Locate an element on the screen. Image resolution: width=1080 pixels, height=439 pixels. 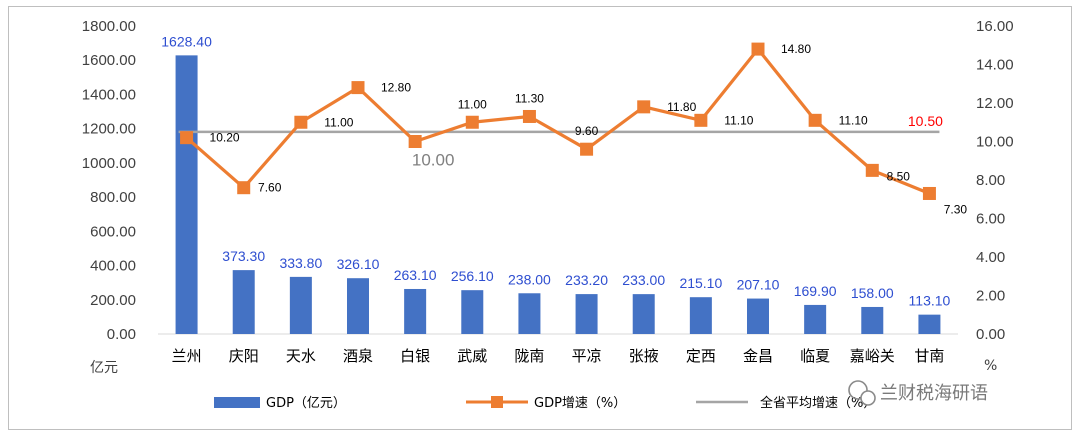
x-category-label: 嘉峪关 is located at coordinates (872, 356).